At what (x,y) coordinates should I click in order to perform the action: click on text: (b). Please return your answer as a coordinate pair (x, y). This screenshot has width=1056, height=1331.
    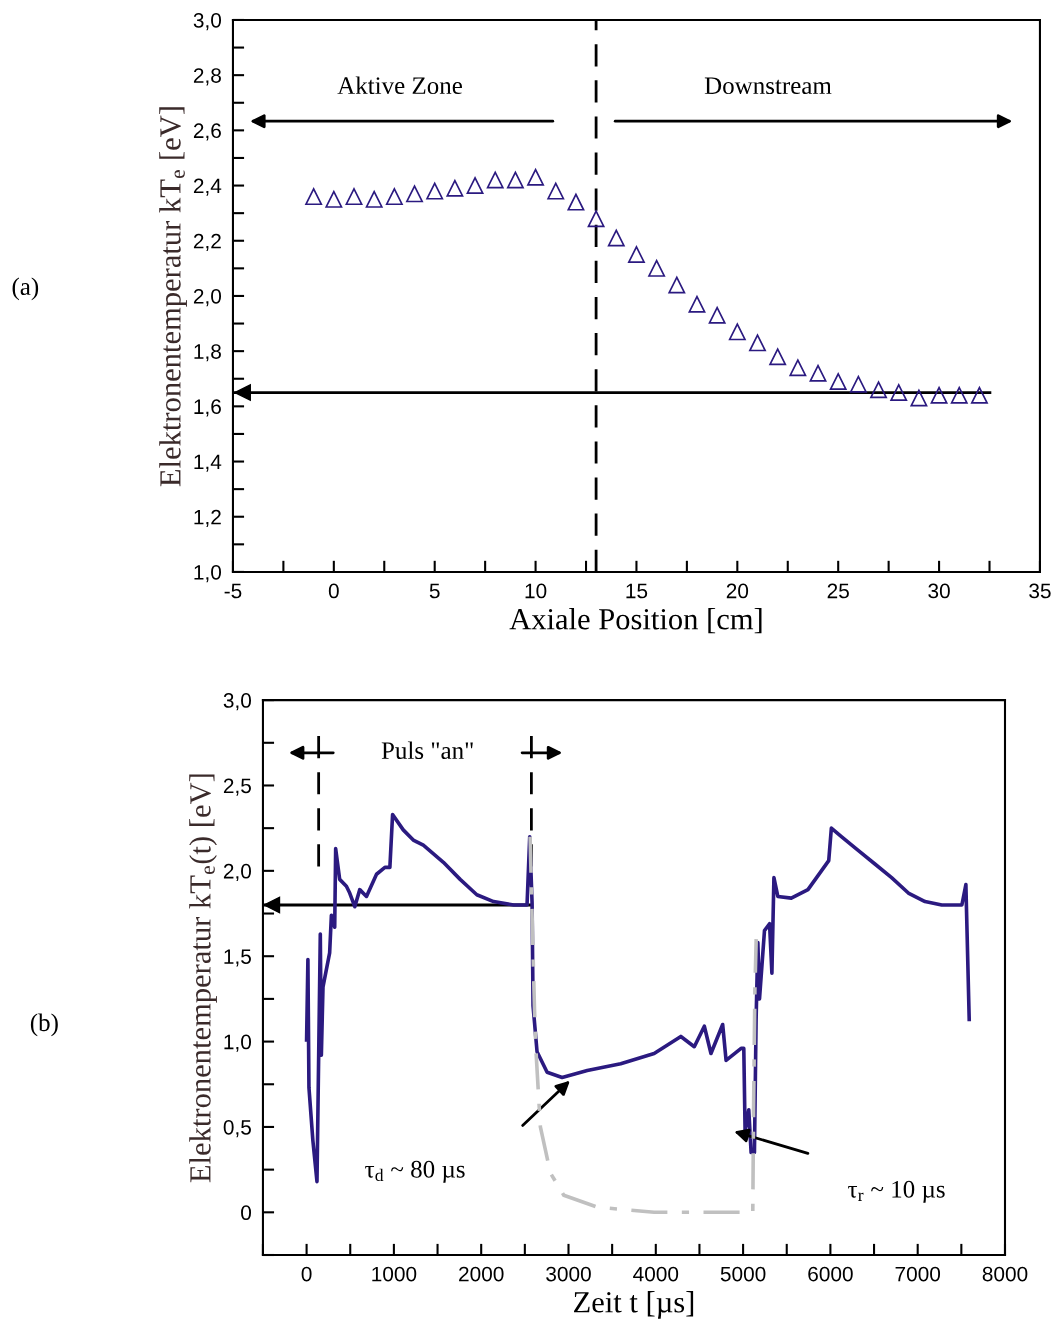
    Looking at the image, I should click on (44, 1025).